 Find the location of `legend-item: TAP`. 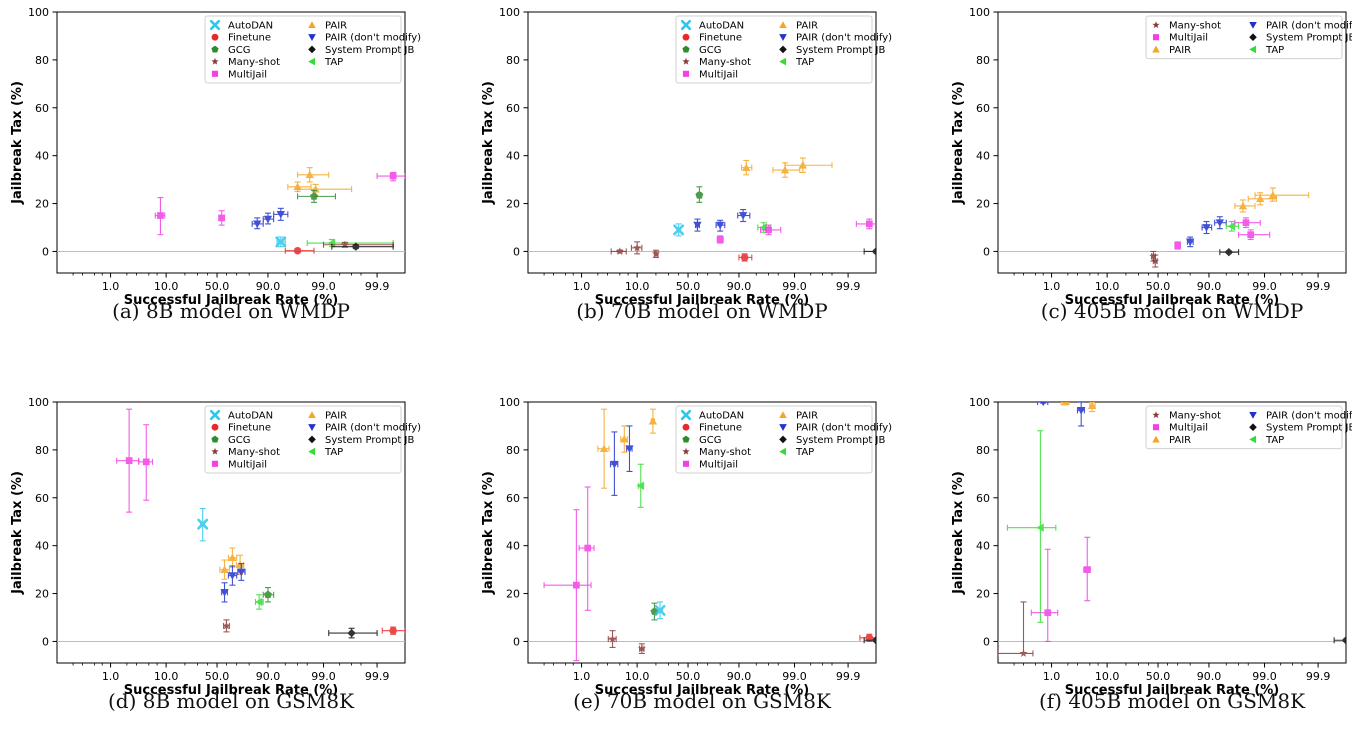

legend-item: TAP is located at coordinates (325, 452).